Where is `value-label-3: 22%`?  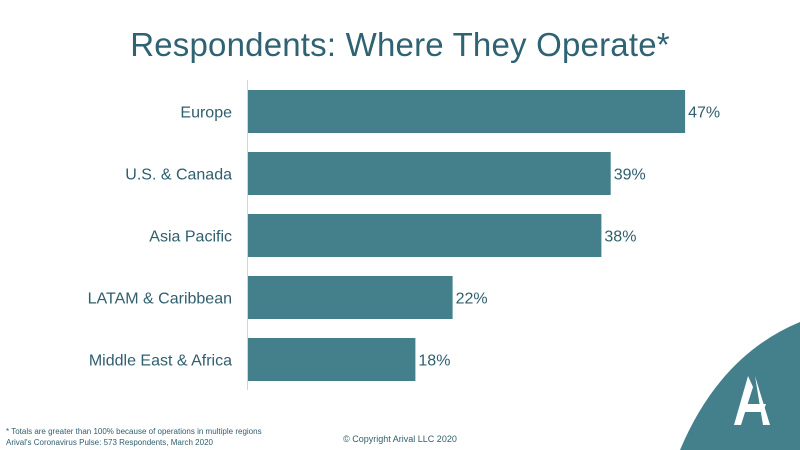
value-label-3: 22% is located at coordinates (472, 299).